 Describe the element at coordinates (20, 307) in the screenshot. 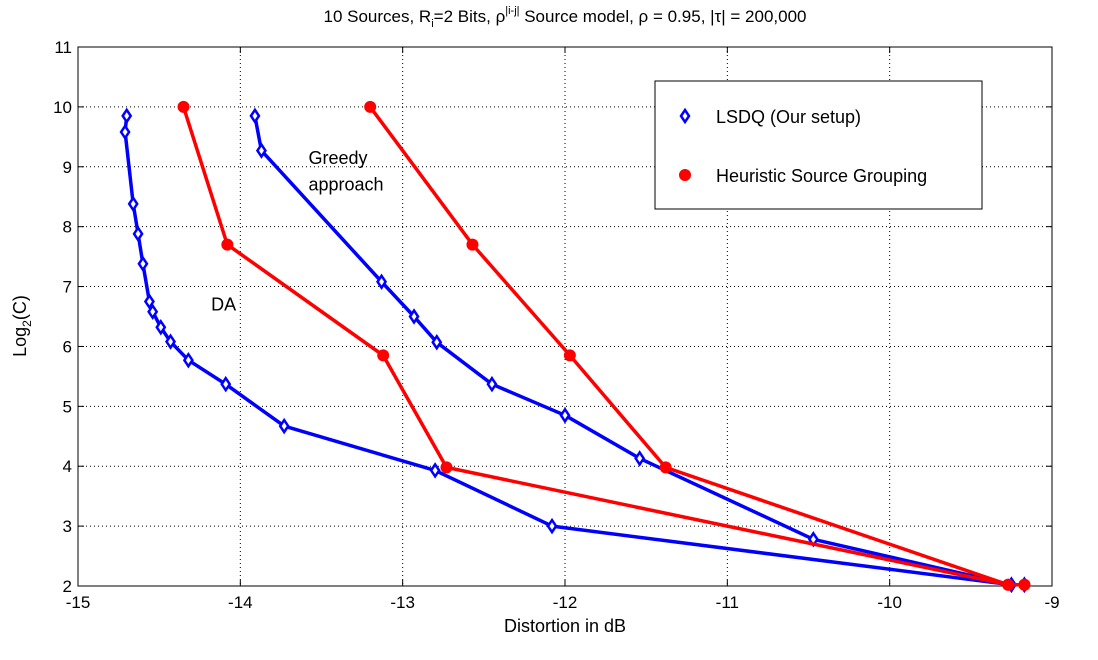

I see `y-axis-label-tail: (C)` at that location.